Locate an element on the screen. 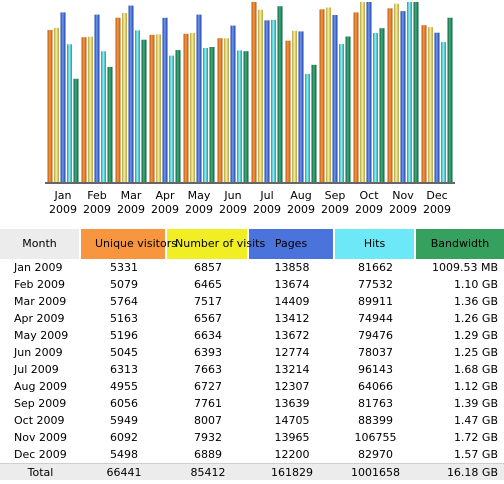  bandwidth-column-header: Bandwidth is located at coordinates (460, 244).